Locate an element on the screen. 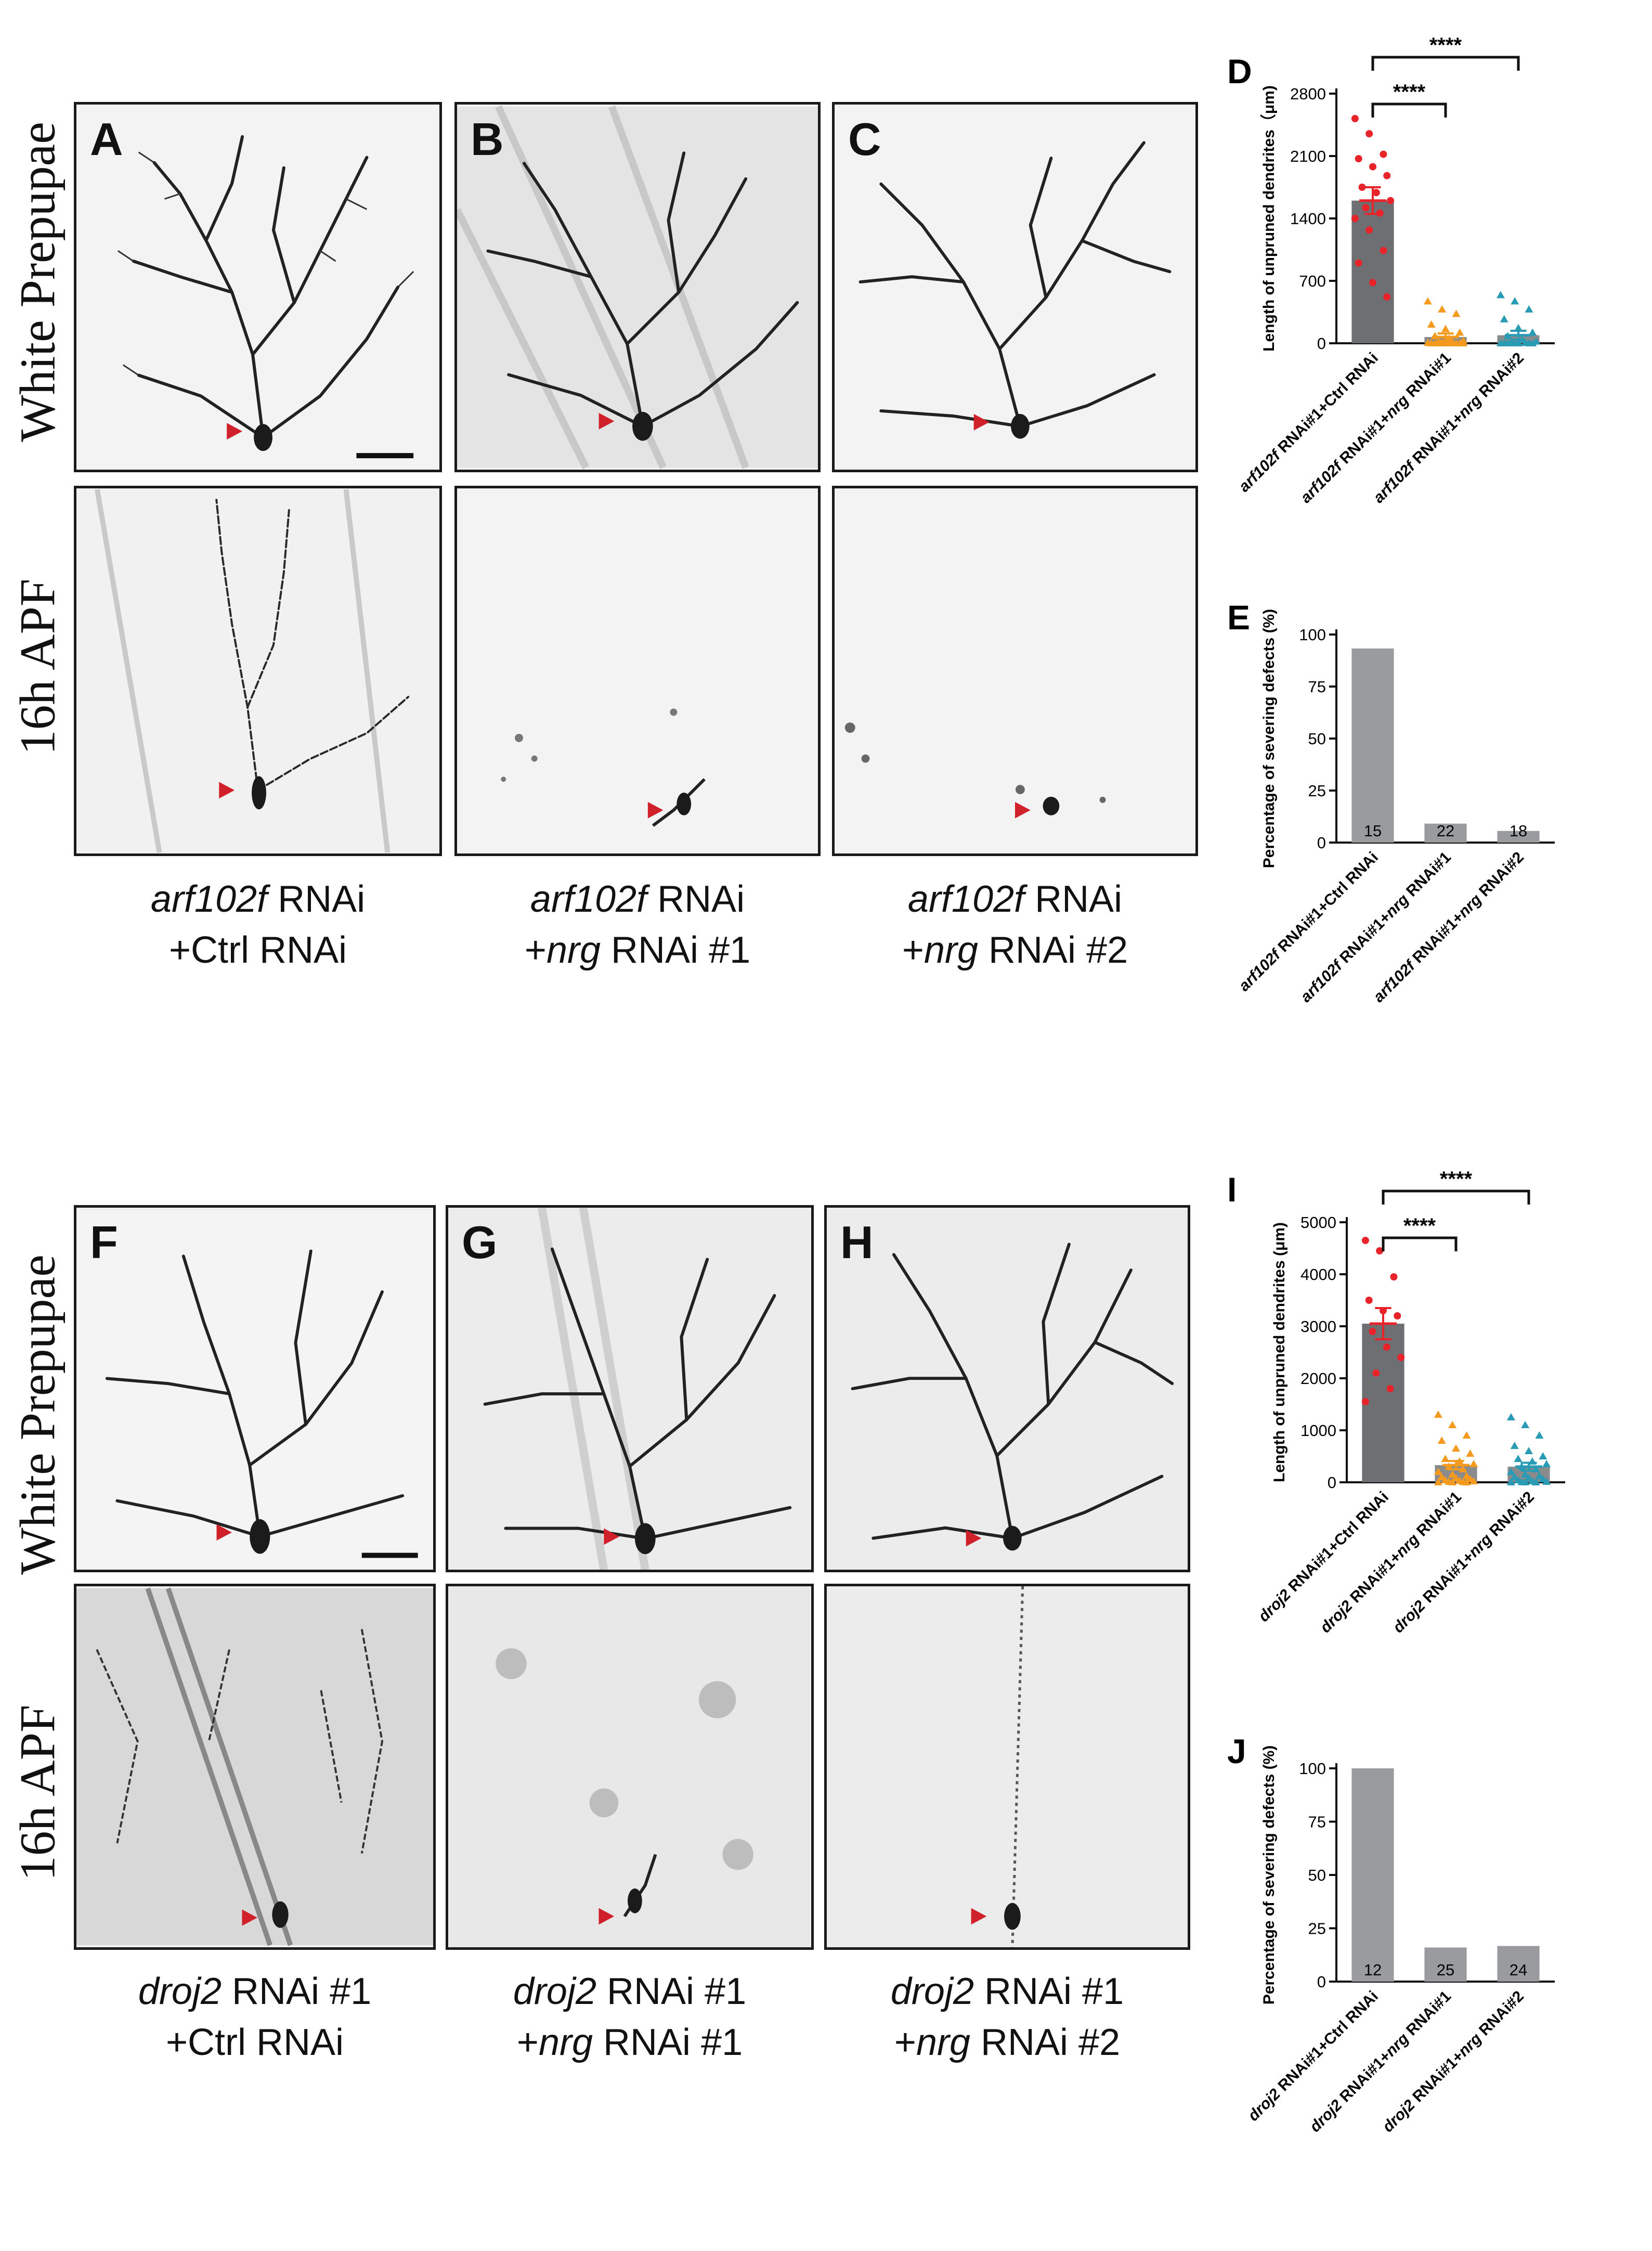  chart-letter: I is located at coordinates (1232, 1189).